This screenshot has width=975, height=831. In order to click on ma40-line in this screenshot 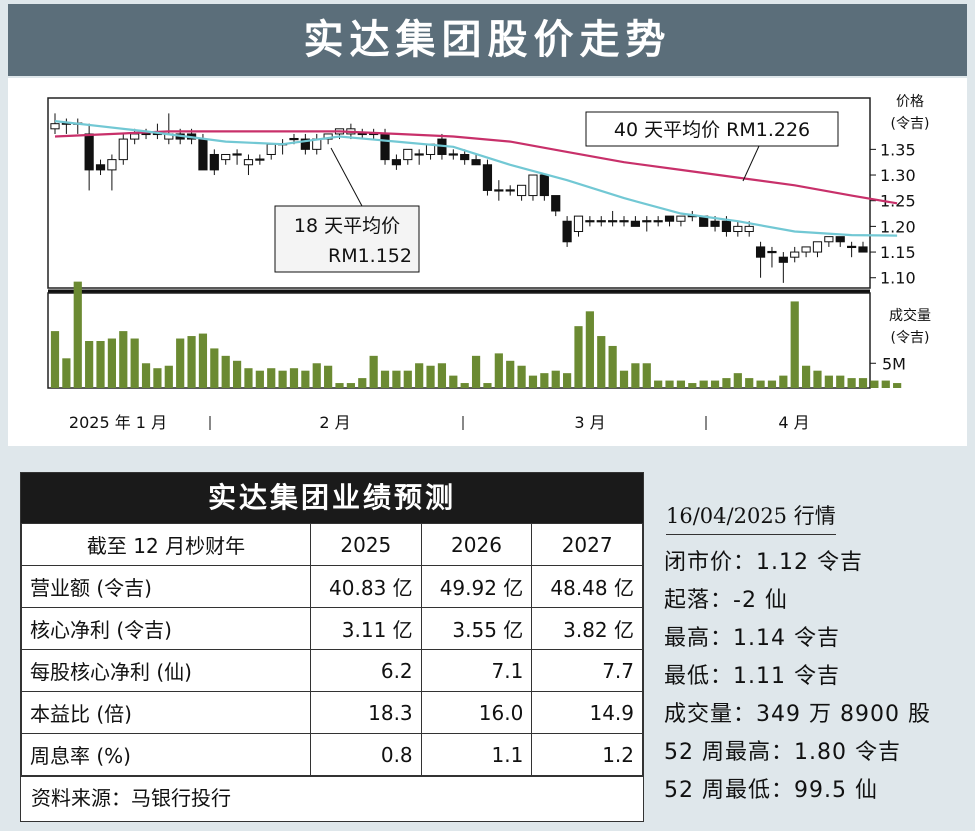, I will do `click(476, 167)`.